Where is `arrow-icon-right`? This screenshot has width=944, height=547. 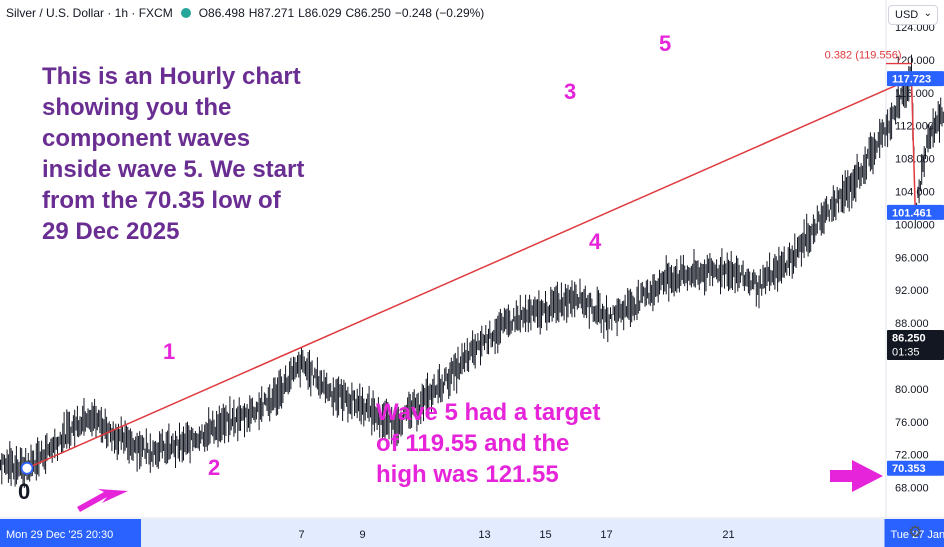
arrow-icon-right is located at coordinates (856, 476).